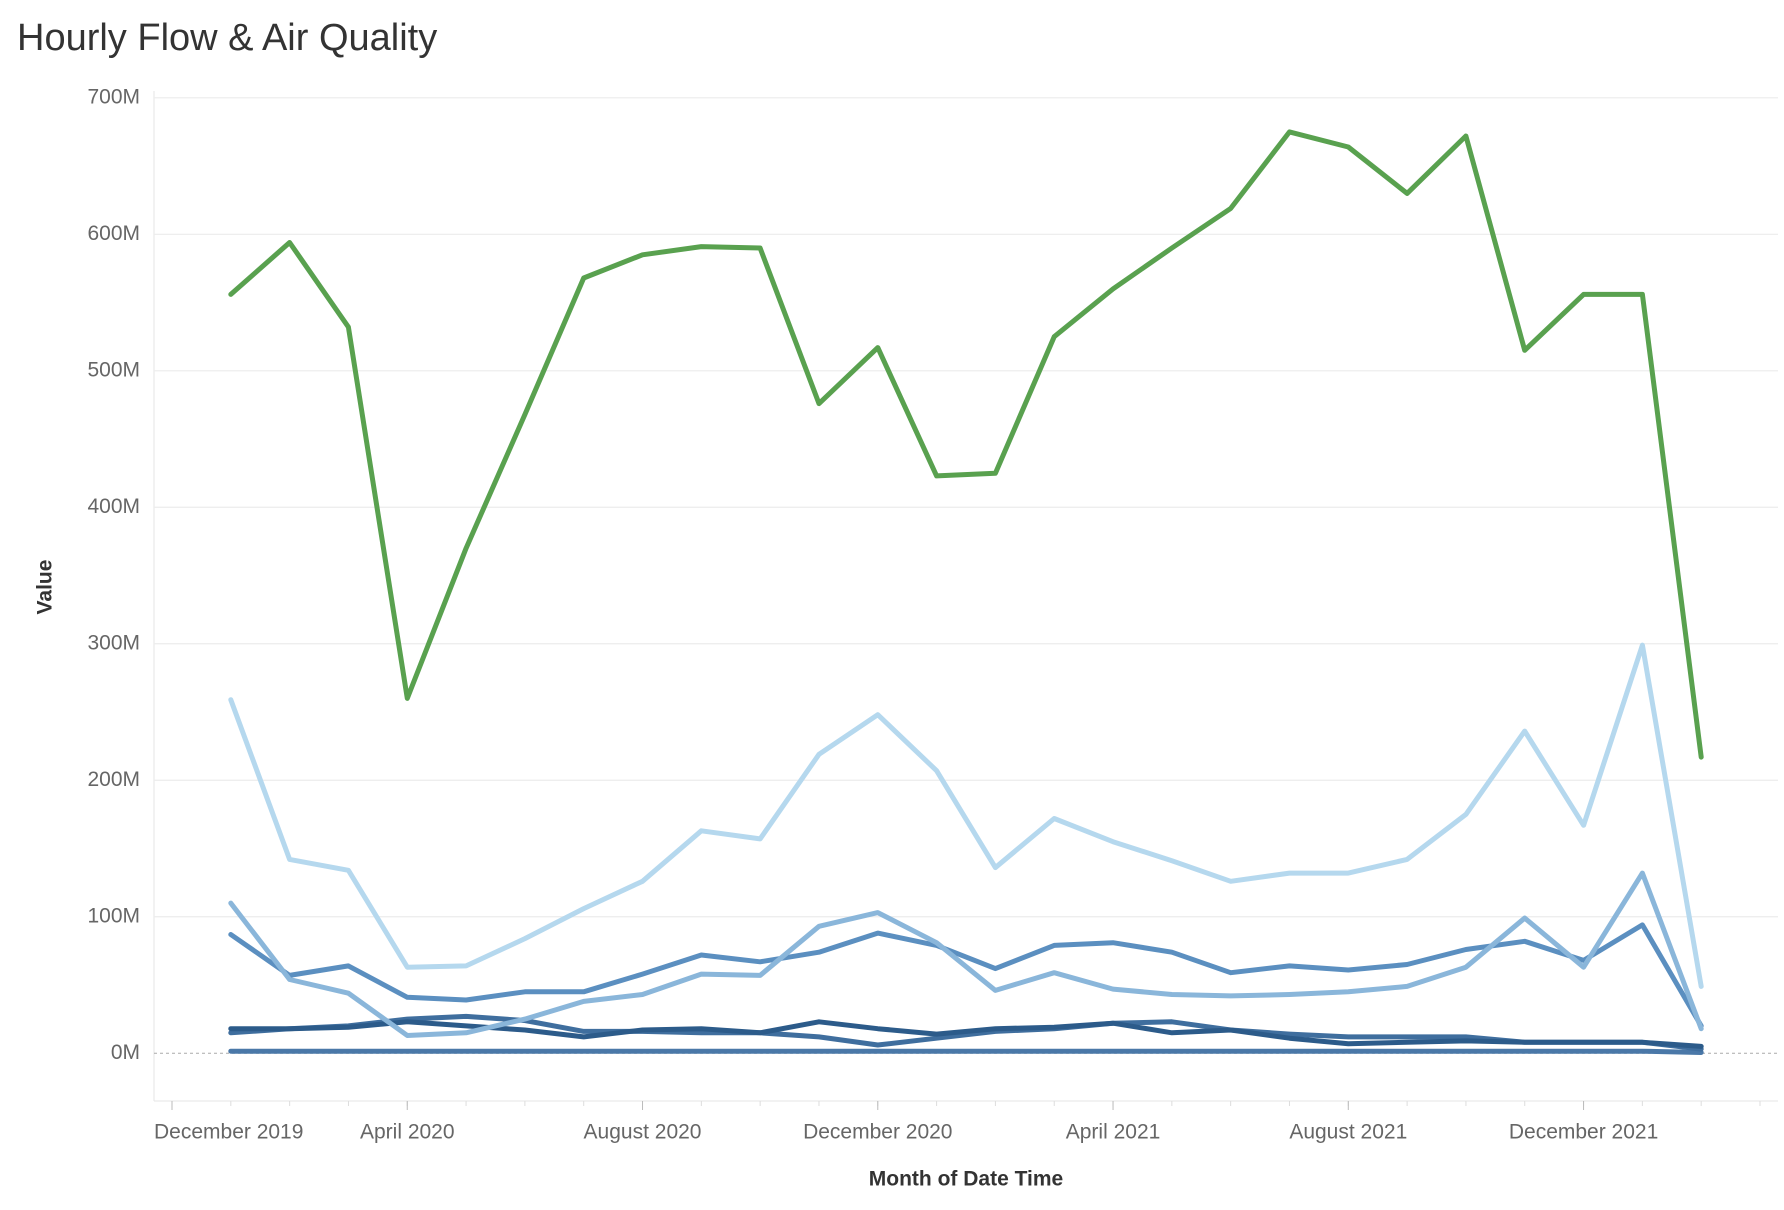 The width and height of the screenshot is (1784, 1210). I want to click on y-tick-label: 600M, so click(113, 233).